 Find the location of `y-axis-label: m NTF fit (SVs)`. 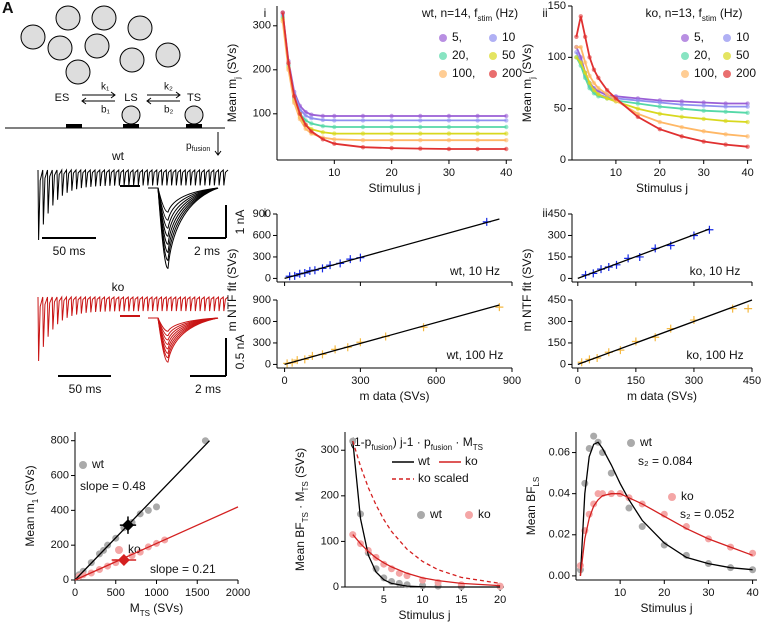

y-axis-label: m NTF fit (SVs) is located at coordinates (232, 290).